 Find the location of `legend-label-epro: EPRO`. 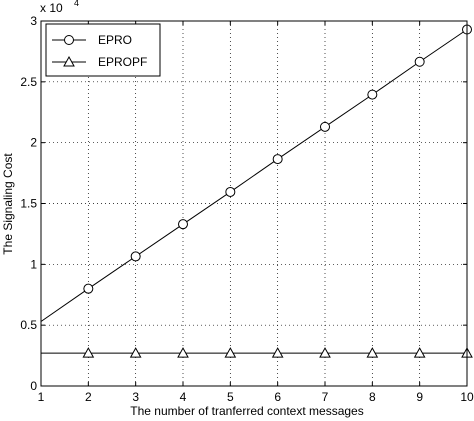

legend-label-epro: EPRO is located at coordinates (115, 40).